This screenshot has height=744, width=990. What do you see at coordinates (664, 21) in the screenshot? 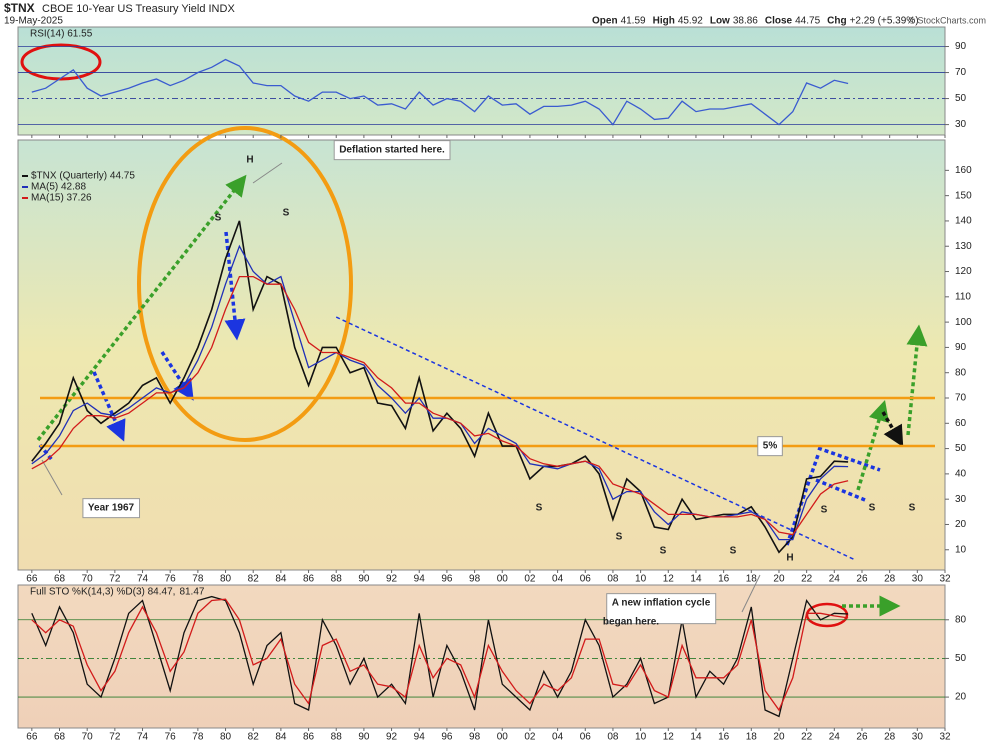
I see `quote-label: High` at bounding box center [664, 21].